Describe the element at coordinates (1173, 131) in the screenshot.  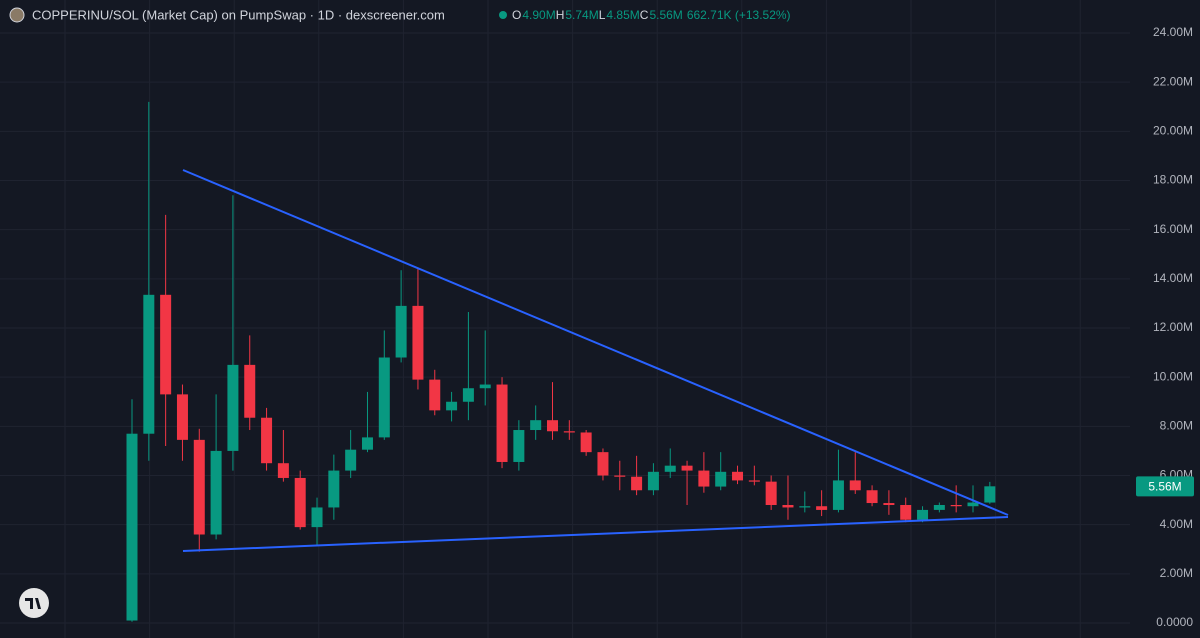
I see `y-tick-label: 20.00M` at that location.